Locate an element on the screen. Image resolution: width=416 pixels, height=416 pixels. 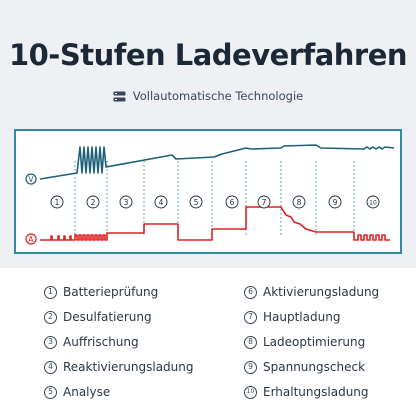
subtitle-row: Vollautomatische Technologie is located at coordinates (208, 96).